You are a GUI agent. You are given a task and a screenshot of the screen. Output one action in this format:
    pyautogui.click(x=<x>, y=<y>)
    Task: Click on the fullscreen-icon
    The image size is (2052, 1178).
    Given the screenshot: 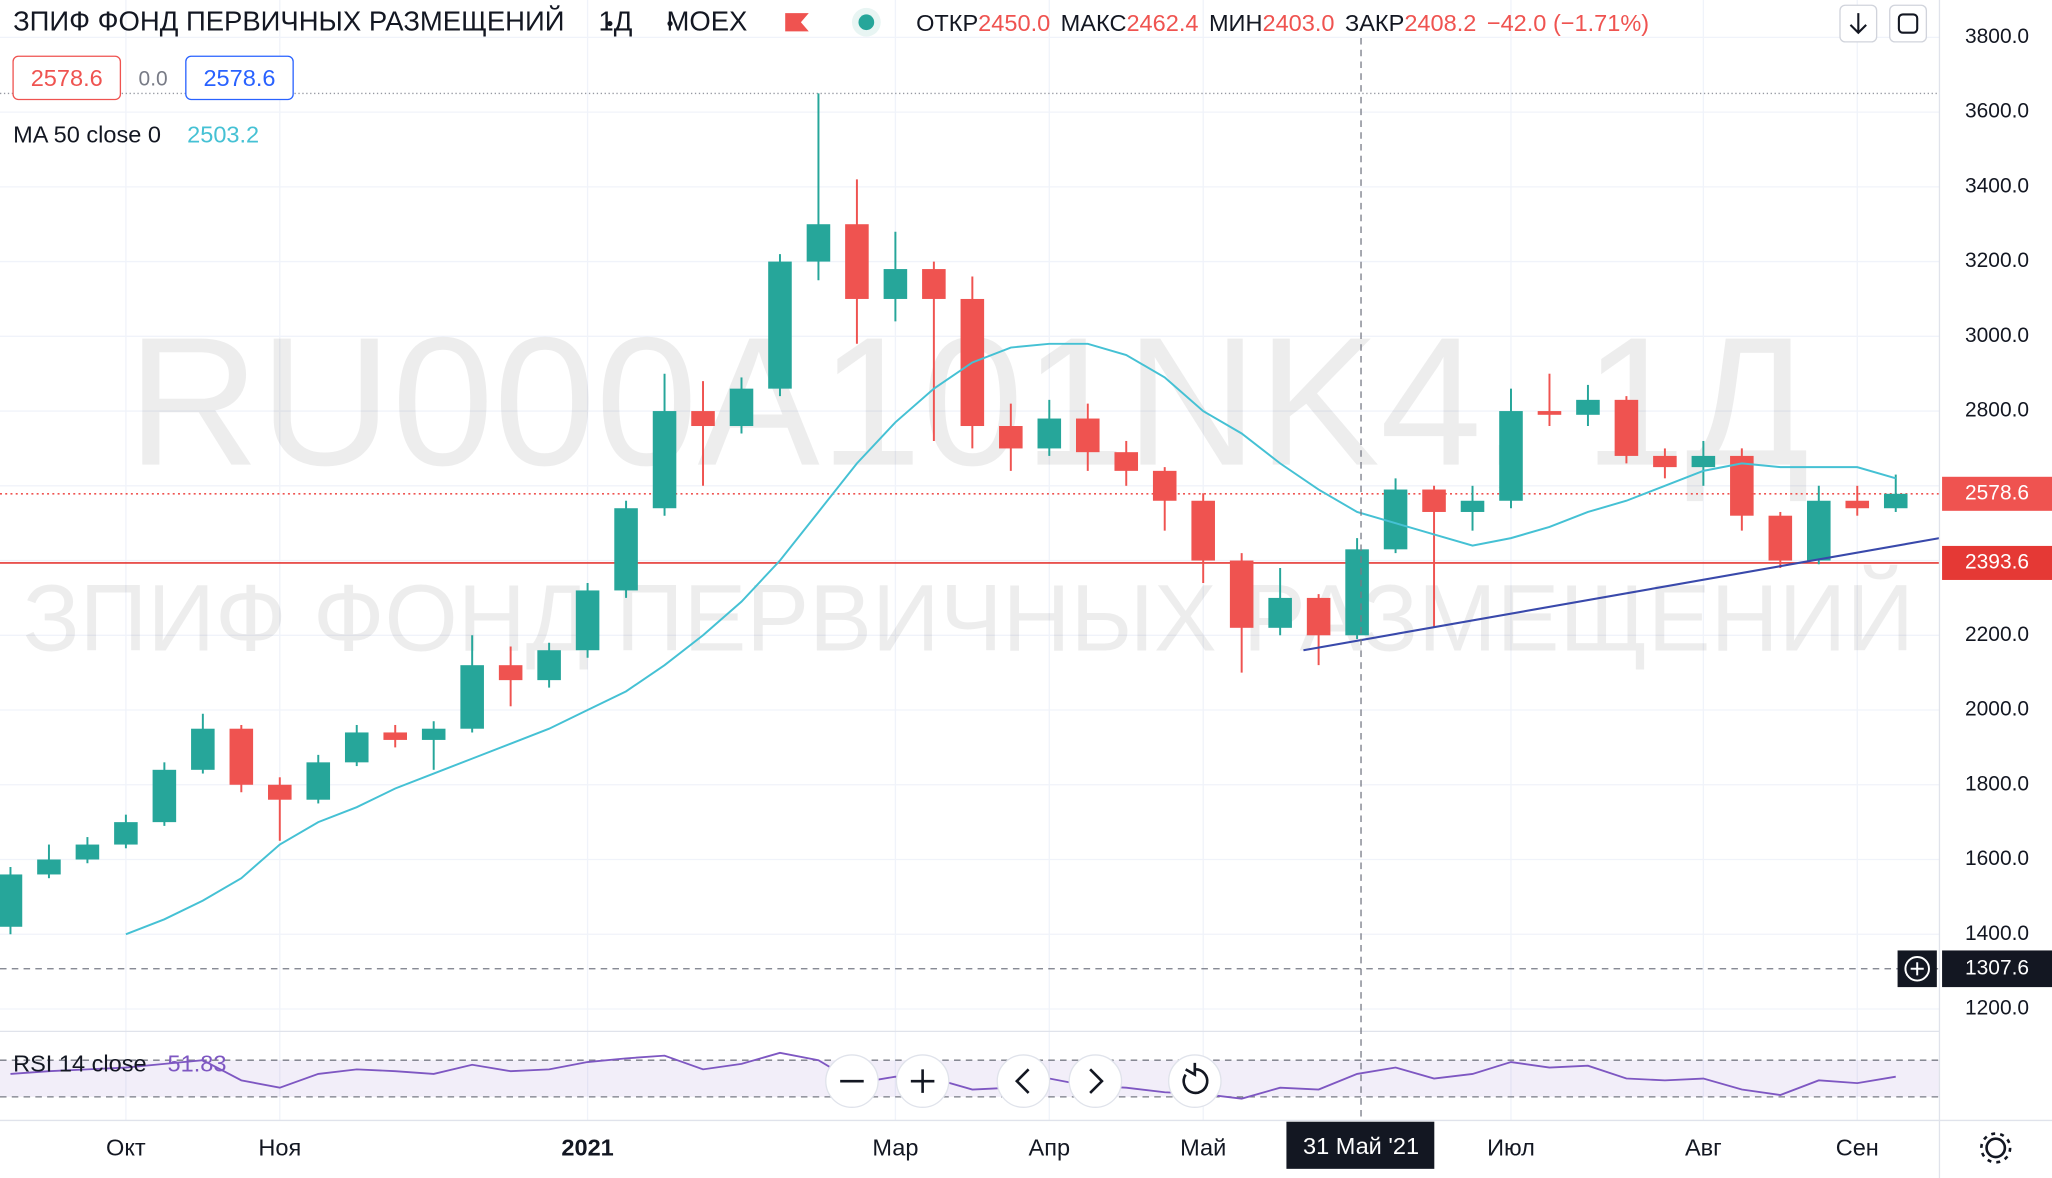 What is the action you would take?
    pyautogui.click(x=1908, y=23)
    